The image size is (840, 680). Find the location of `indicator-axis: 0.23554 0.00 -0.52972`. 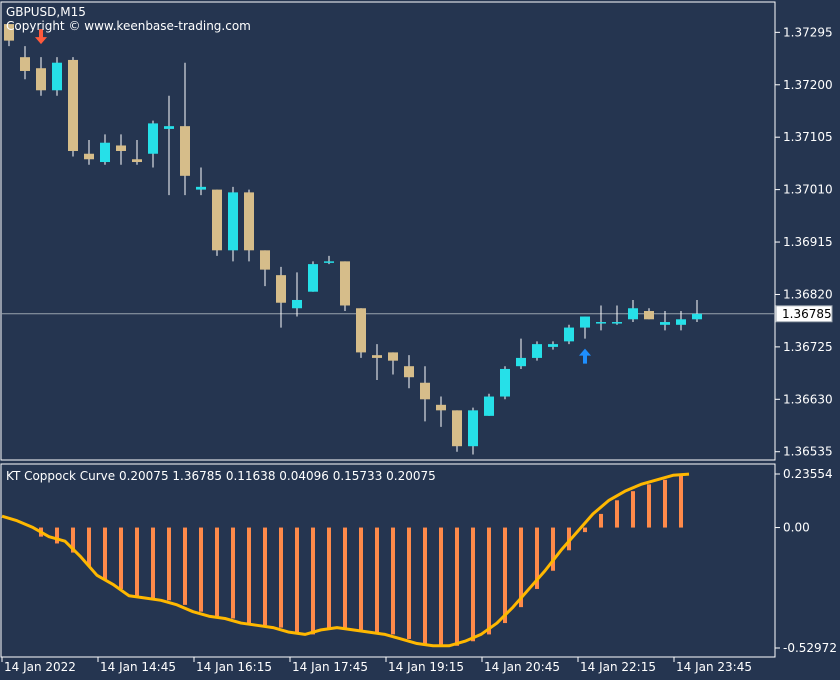

indicator-axis: 0.23554 0.00 -0.52972 is located at coordinates (806, 561).